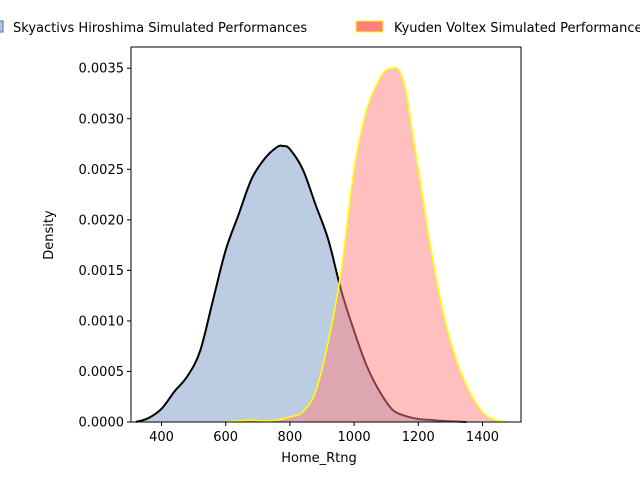 The height and width of the screenshot is (480, 640). What do you see at coordinates (319, 458) in the screenshot?
I see `x-axis-label: Home_Rtng` at bounding box center [319, 458].